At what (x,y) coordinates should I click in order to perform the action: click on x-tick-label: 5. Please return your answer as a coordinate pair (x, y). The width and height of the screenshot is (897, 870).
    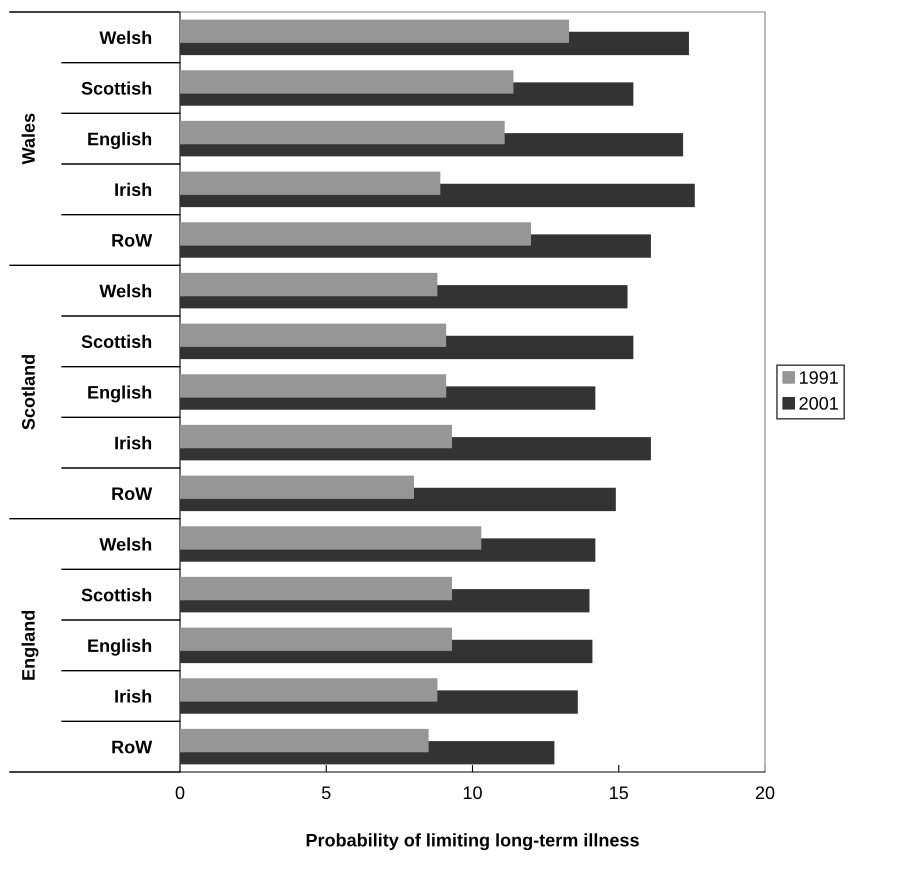
    Looking at the image, I should click on (326, 793).